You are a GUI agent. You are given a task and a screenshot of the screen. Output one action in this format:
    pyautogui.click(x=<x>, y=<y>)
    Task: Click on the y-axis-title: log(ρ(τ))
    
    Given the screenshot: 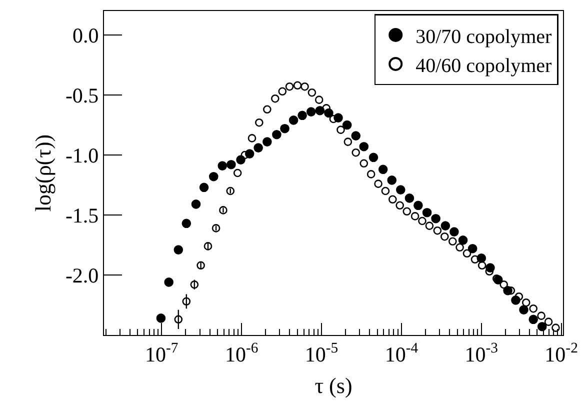 What is the action you would take?
    pyautogui.click(x=43, y=173)
    